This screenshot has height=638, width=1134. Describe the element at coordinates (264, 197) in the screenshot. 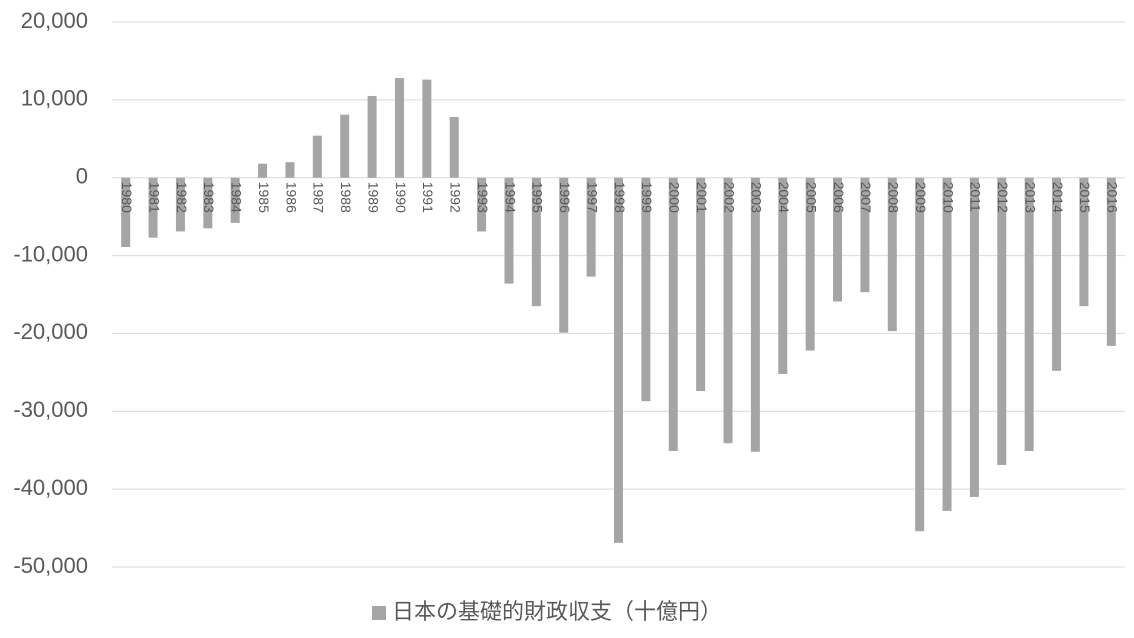

I see `x-tick-label: 1985` at that location.